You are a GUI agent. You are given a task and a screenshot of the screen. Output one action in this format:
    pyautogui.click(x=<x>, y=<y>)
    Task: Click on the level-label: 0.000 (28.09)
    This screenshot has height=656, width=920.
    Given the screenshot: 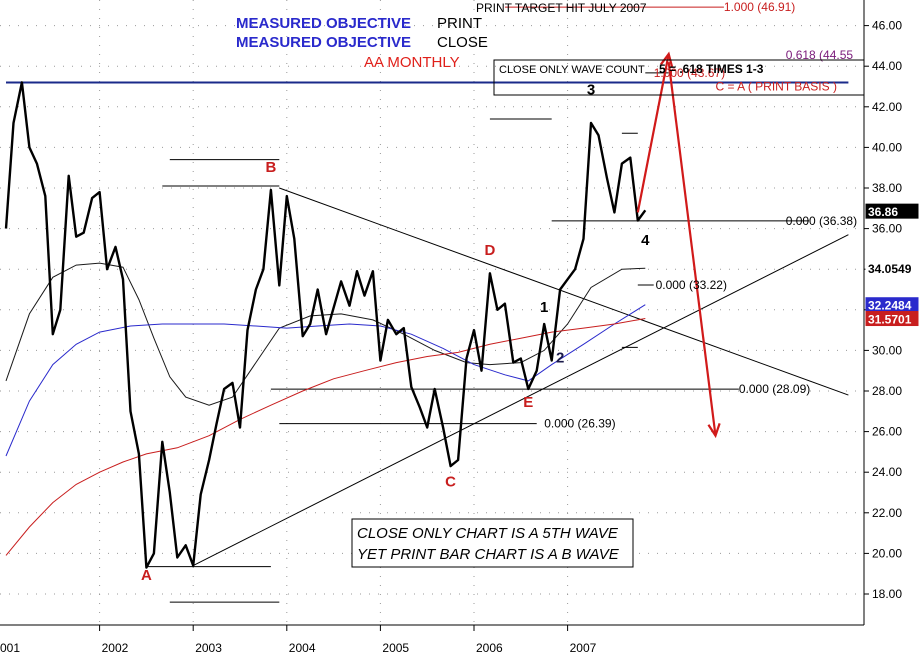 What is the action you would take?
    pyautogui.click(x=774, y=389)
    